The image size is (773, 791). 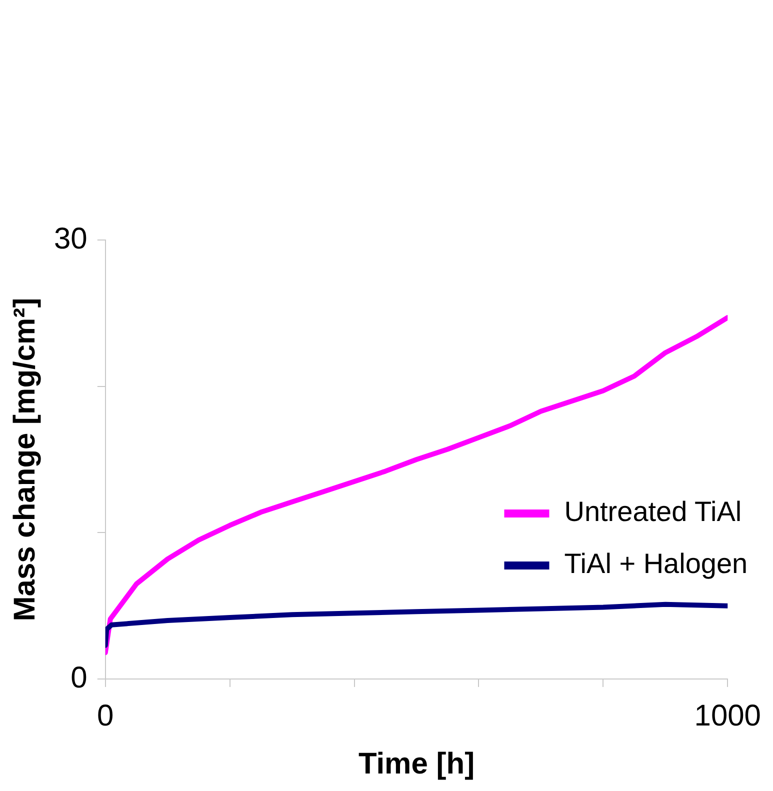 I want to click on legend-label: TiAl + Halogen, so click(x=656, y=564).